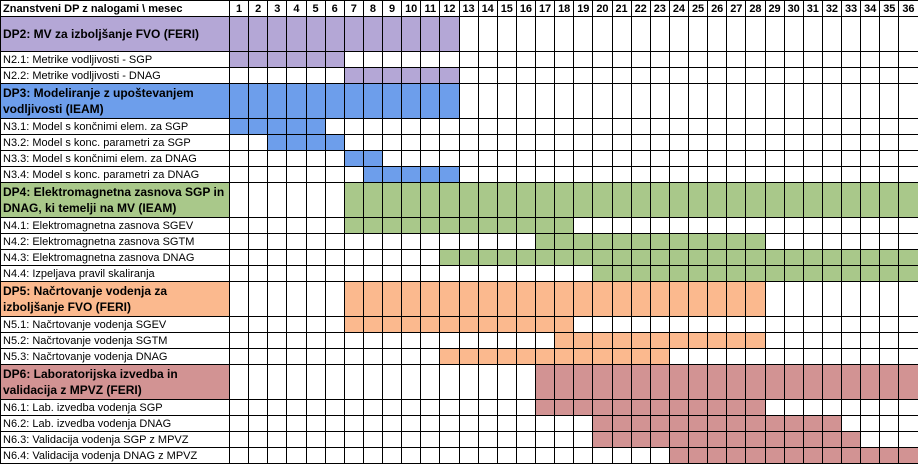 The image size is (918, 464). What do you see at coordinates (277, 9) in the screenshot?
I see `month-header: 3` at bounding box center [277, 9].